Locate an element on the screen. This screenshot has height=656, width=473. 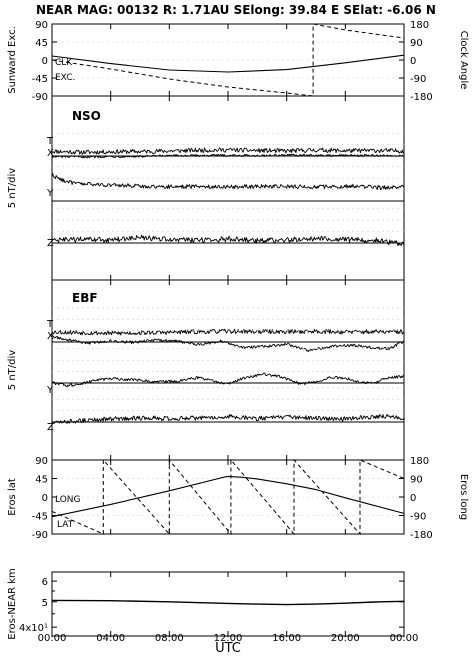
angles-left-tick-label: 45 is located at coordinates (41, 43).